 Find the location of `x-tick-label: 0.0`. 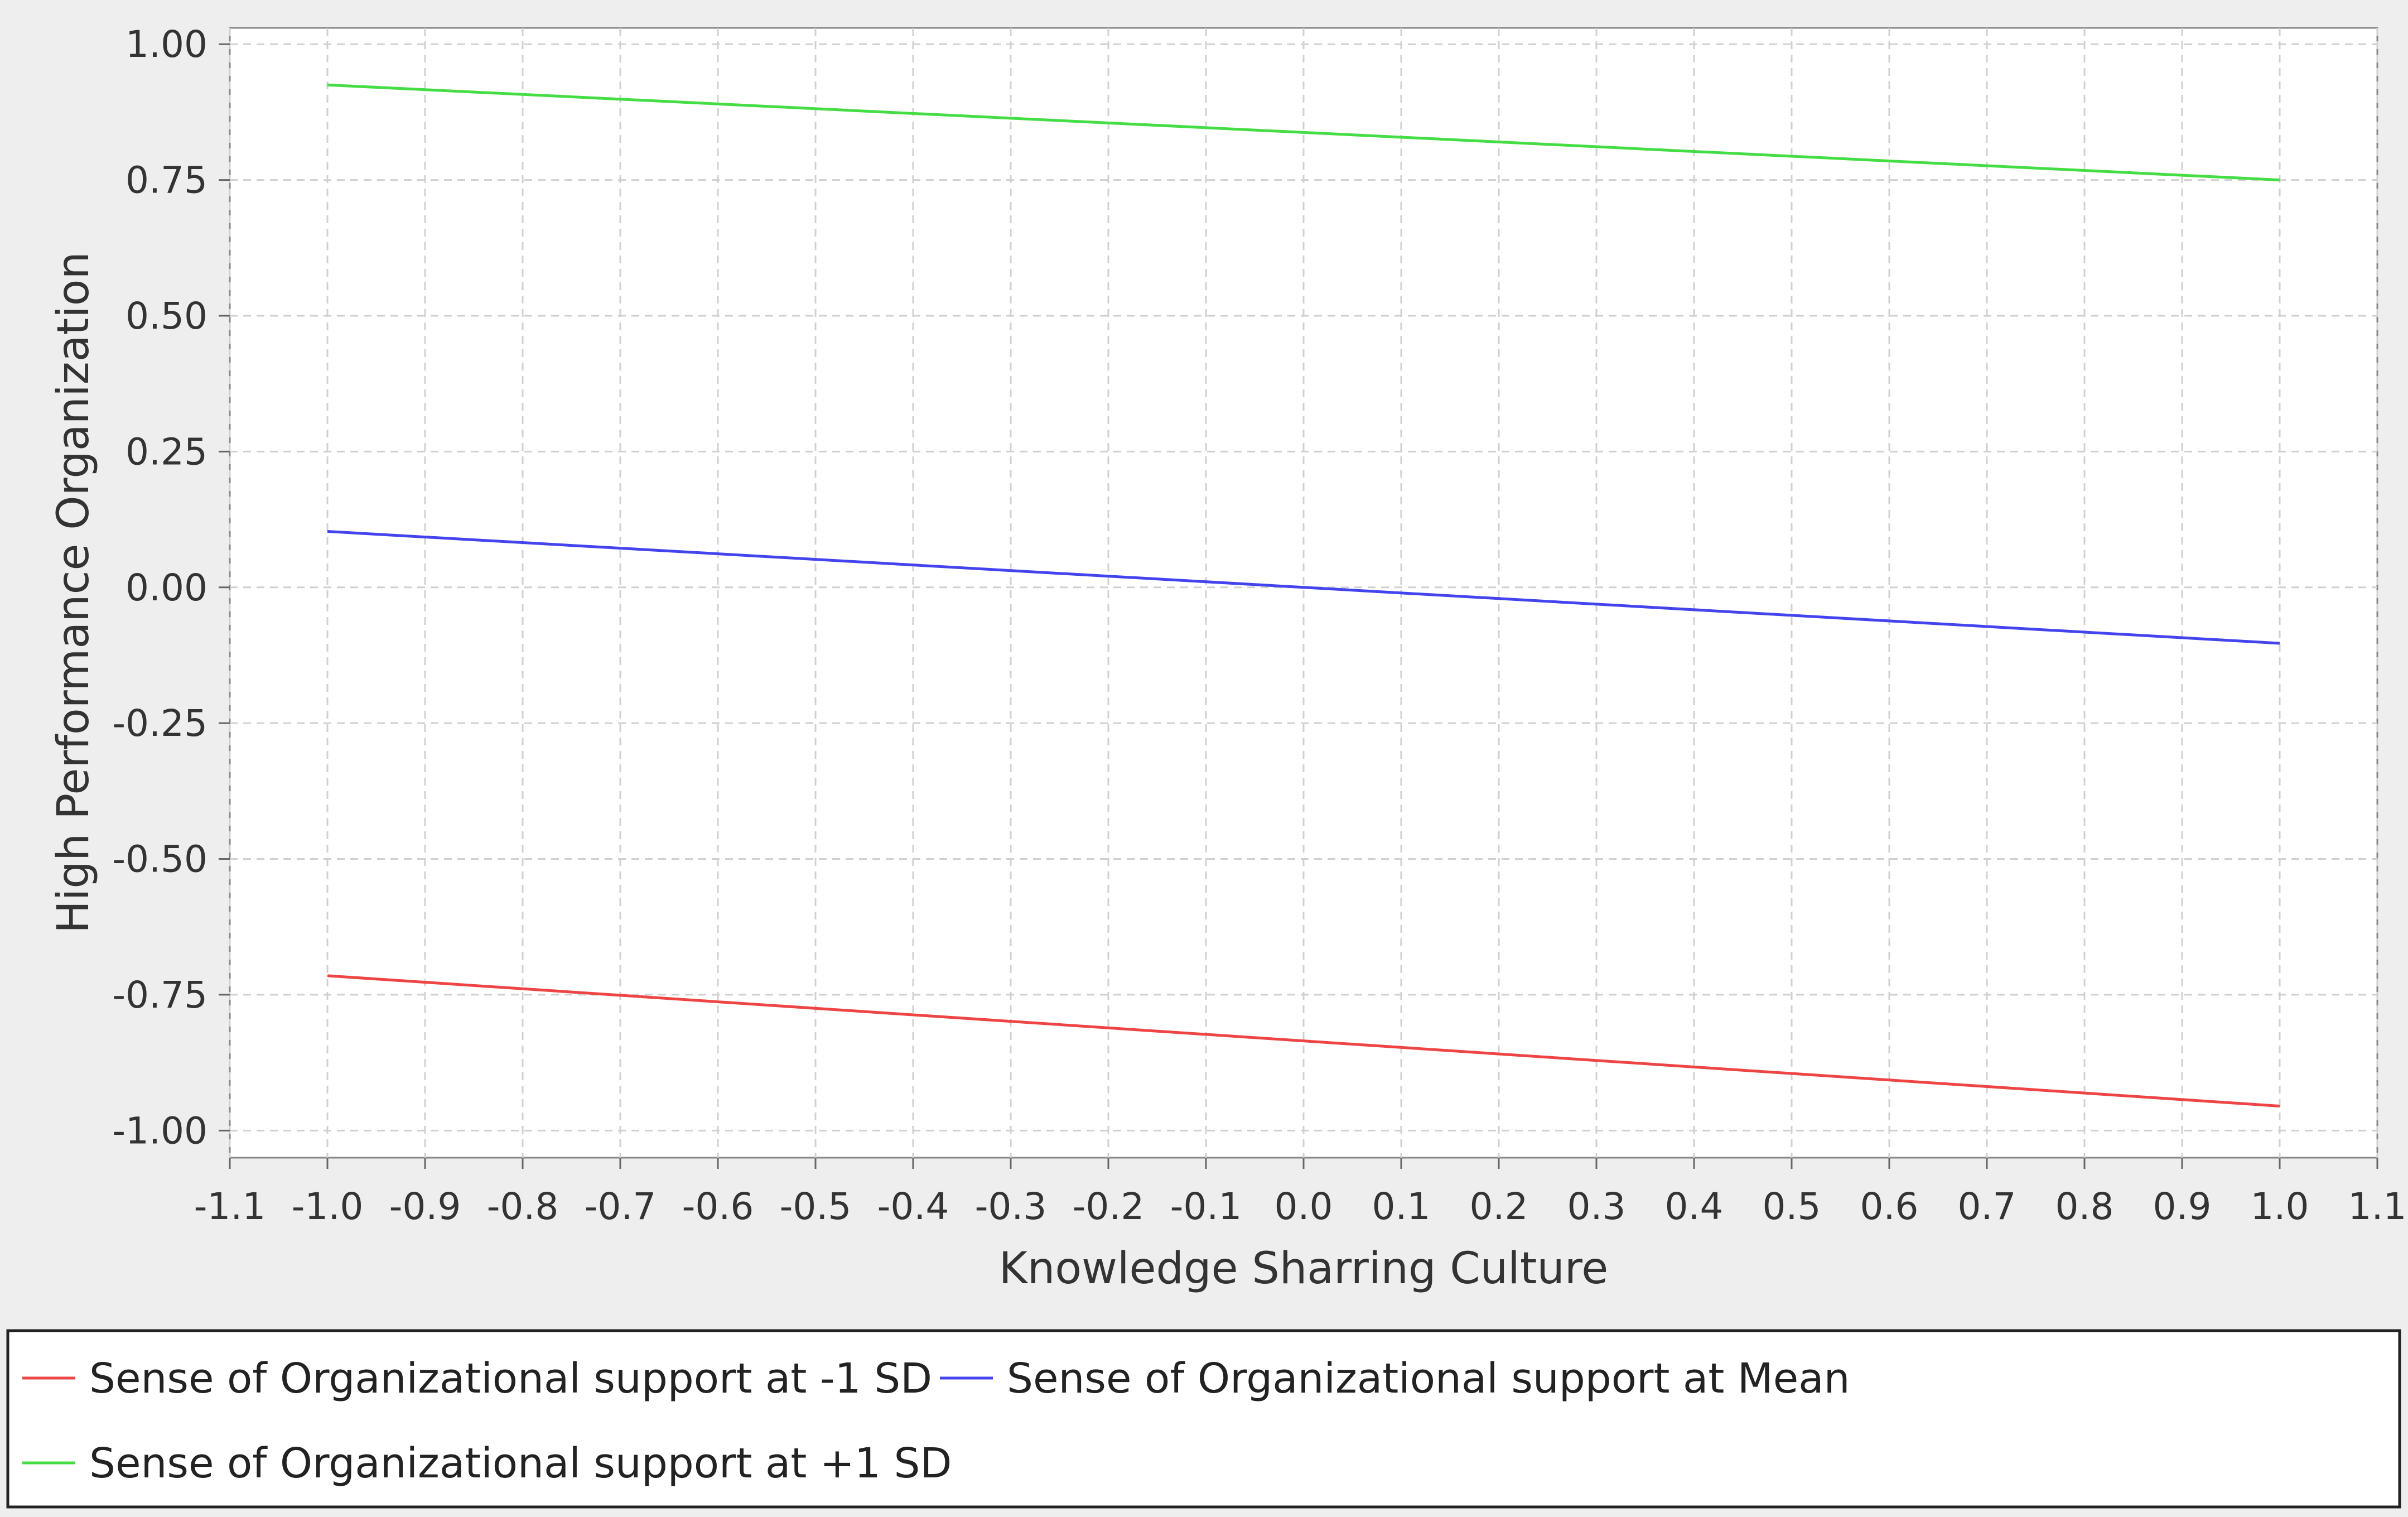

x-tick-label: 0.0 is located at coordinates (1304, 1207).